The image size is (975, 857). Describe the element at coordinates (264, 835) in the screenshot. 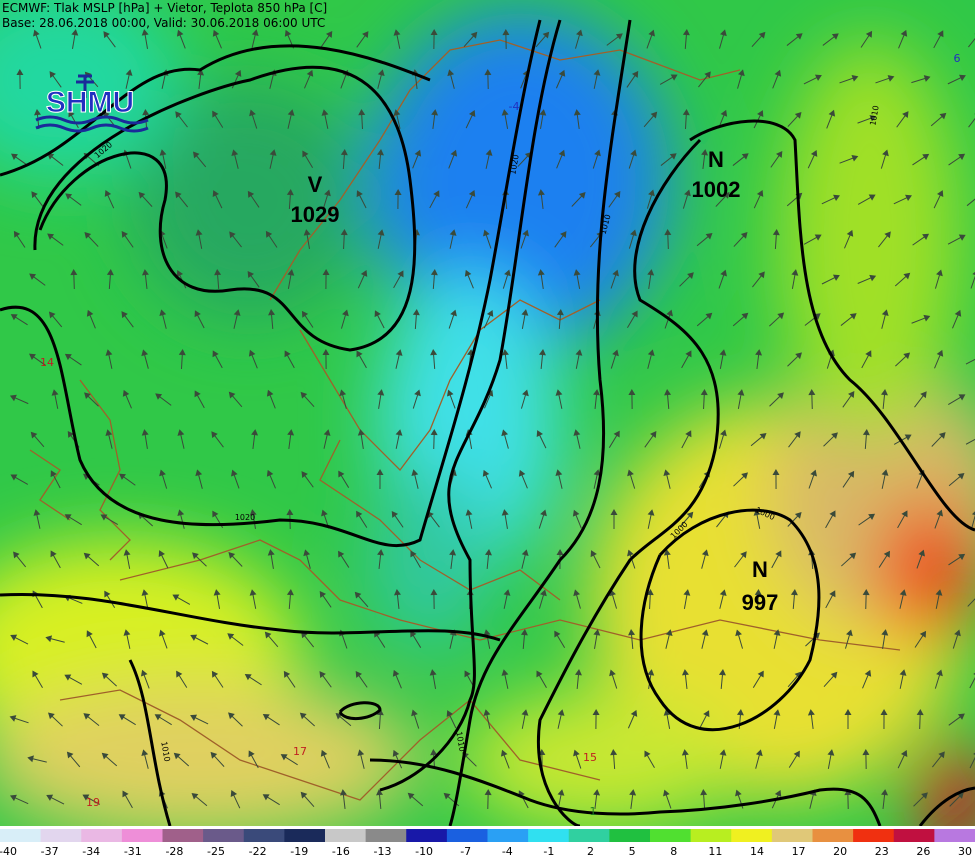

I see `colorbar-swatch` at that location.